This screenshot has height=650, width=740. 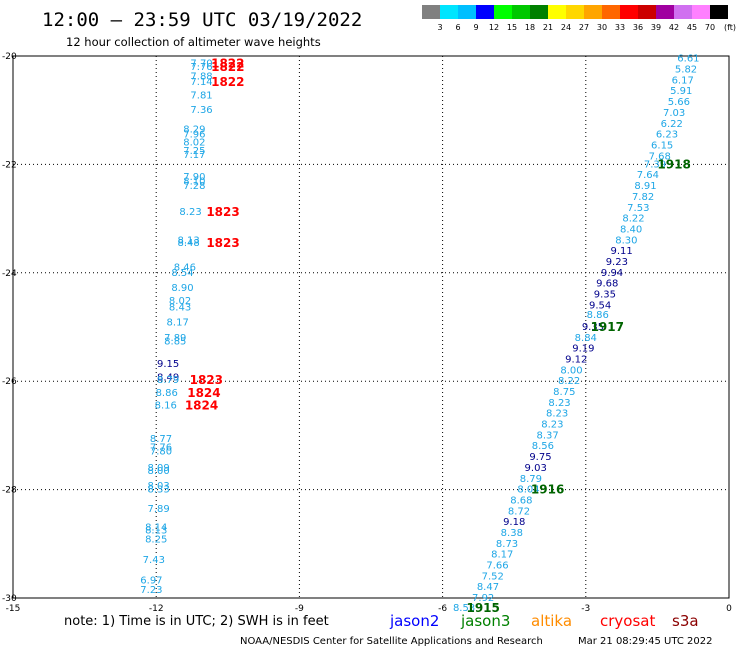 I want to click on swh-label: 7.25, so click(x=194, y=151).